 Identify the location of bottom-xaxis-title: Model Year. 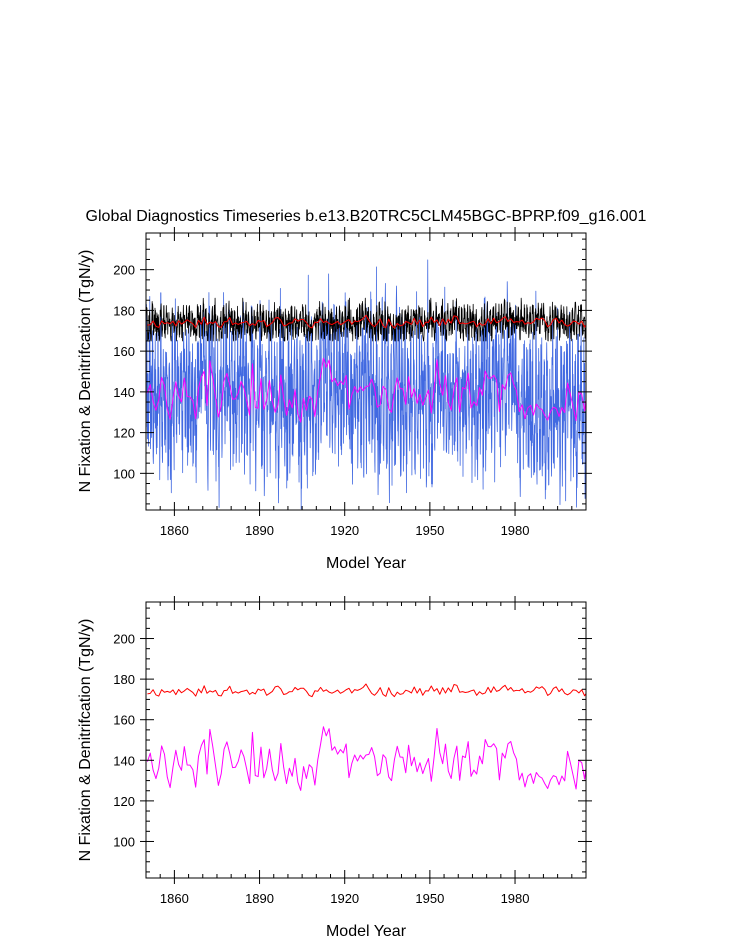
(366, 931).